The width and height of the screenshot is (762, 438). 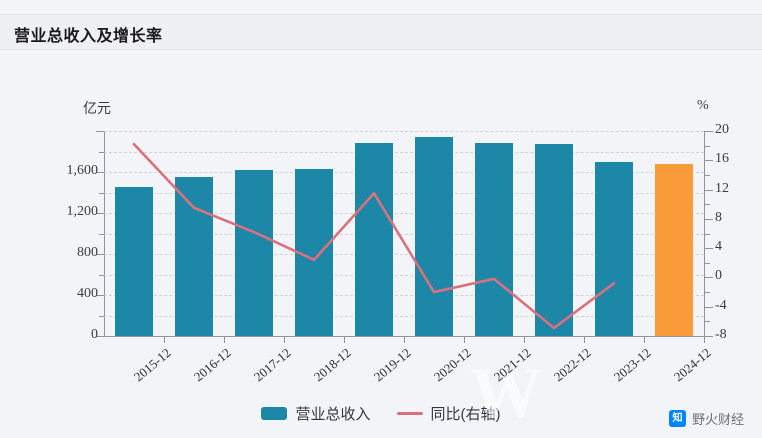 I want to click on left-axis-unit: 亿元, so click(x=97, y=109).